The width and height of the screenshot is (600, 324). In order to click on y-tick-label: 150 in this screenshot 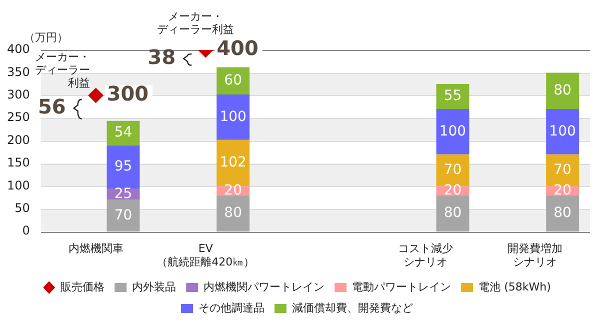, I will do `click(18, 163)`.